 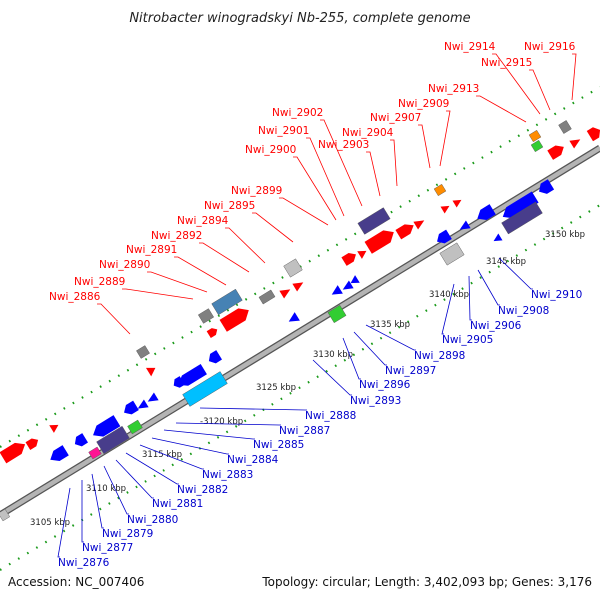 I want to click on forward-gene-label: Nwi_2886, so click(x=75, y=297).